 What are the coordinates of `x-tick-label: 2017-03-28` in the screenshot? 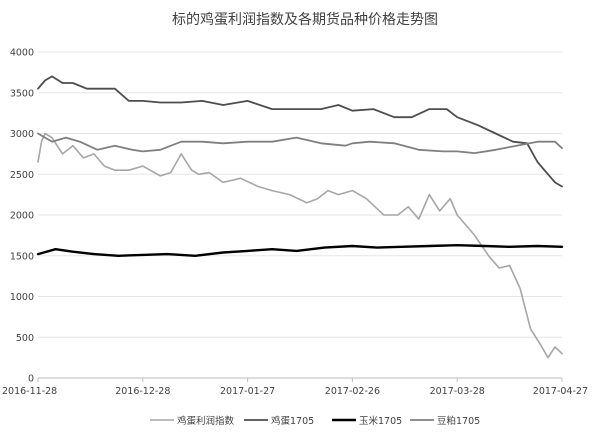 It's located at (457, 391).